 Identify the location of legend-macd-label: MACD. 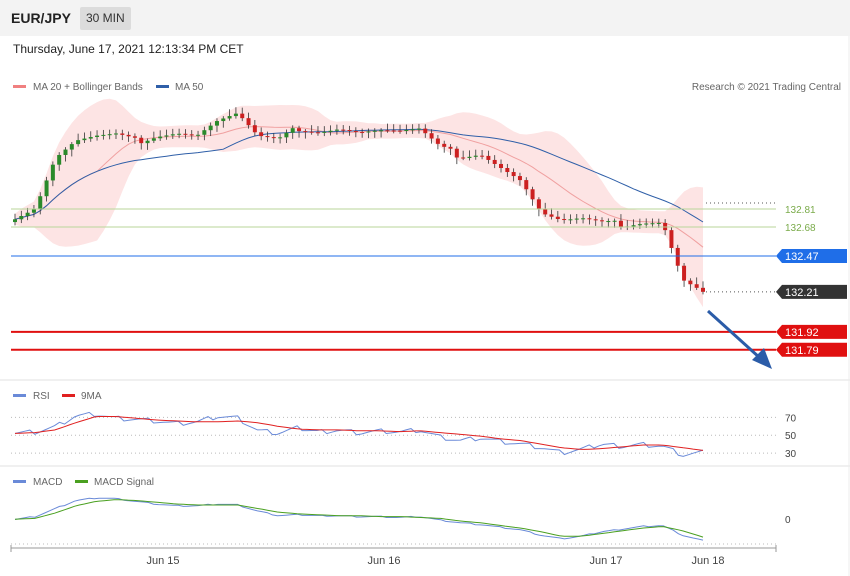
(47, 482).